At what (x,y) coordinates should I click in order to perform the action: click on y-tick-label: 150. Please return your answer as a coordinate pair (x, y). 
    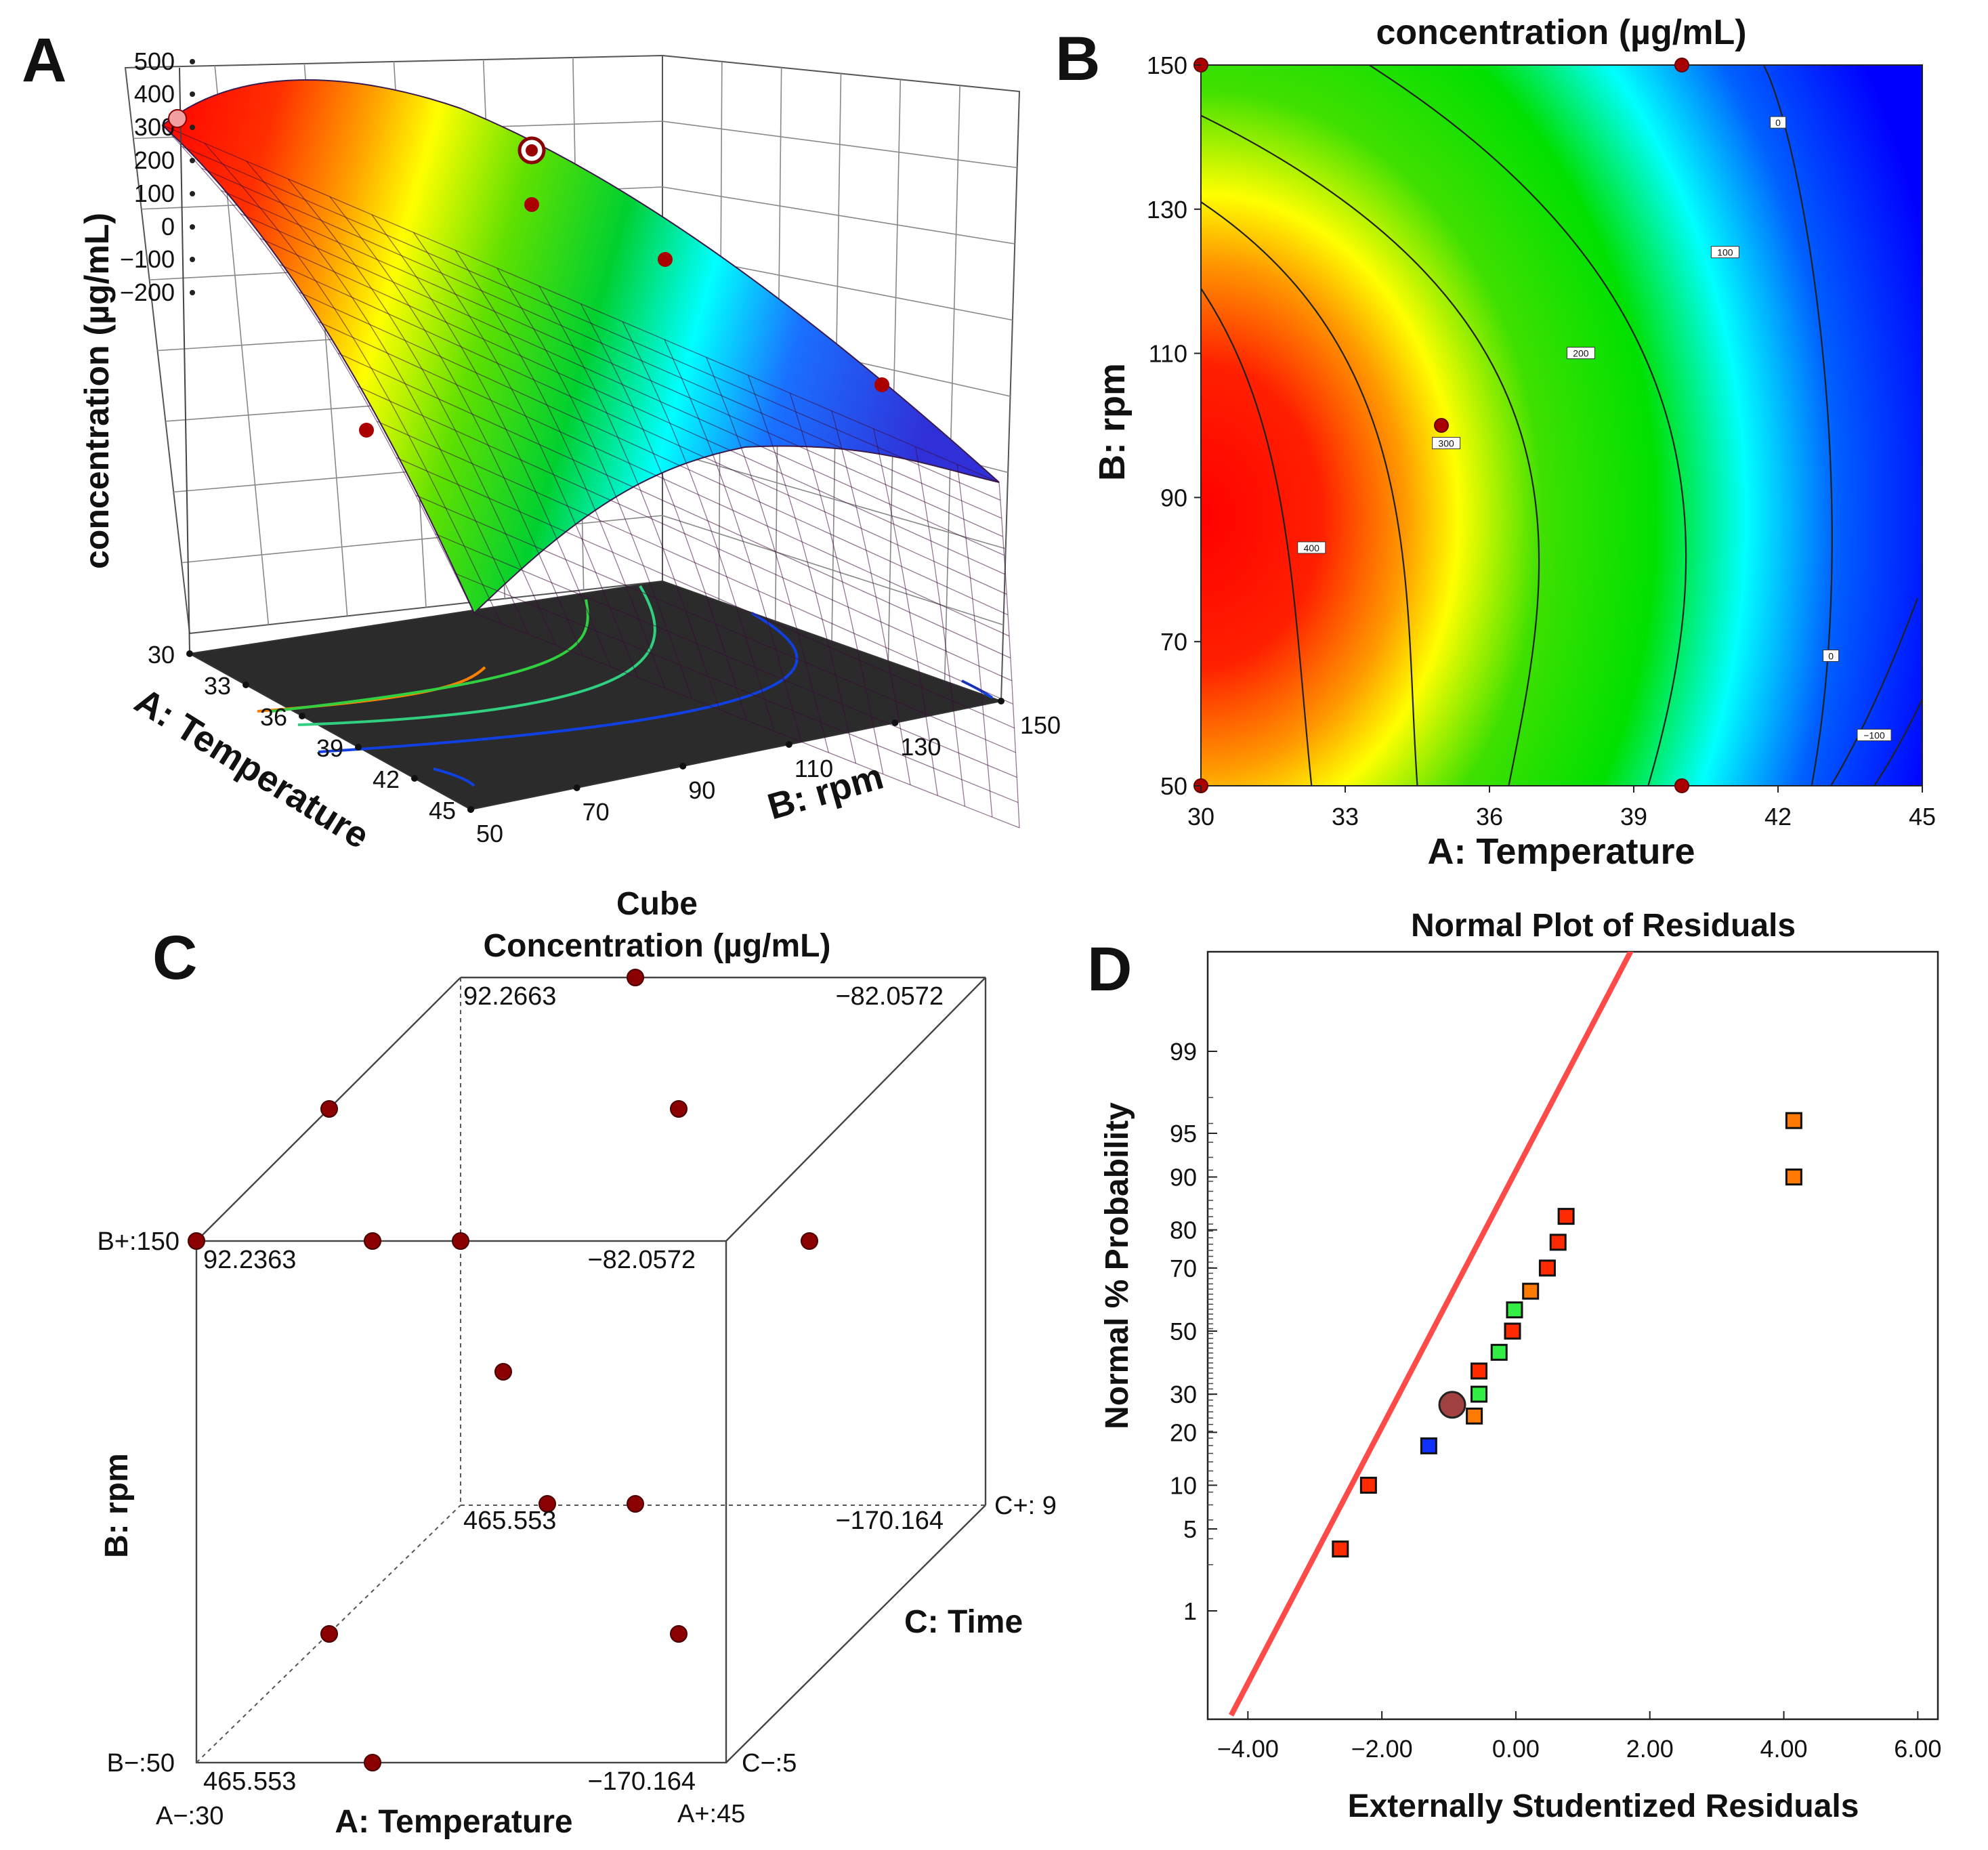
    Looking at the image, I should click on (1167, 65).